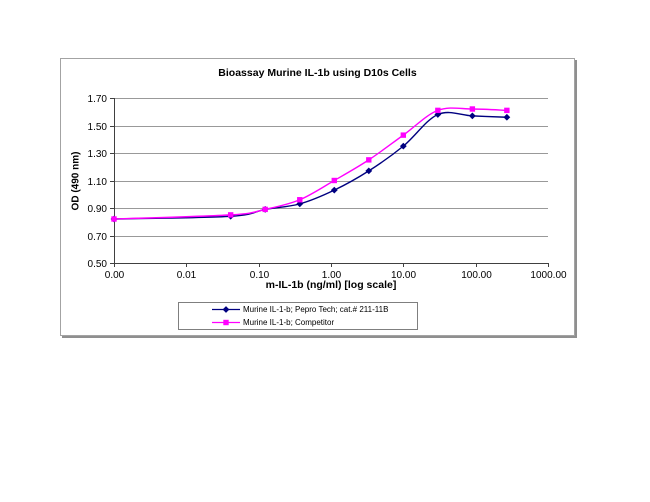  What do you see at coordinates (98, 99) in the screenshot?
I see `svg-text: 1.70` at bounding box center [98, 99].